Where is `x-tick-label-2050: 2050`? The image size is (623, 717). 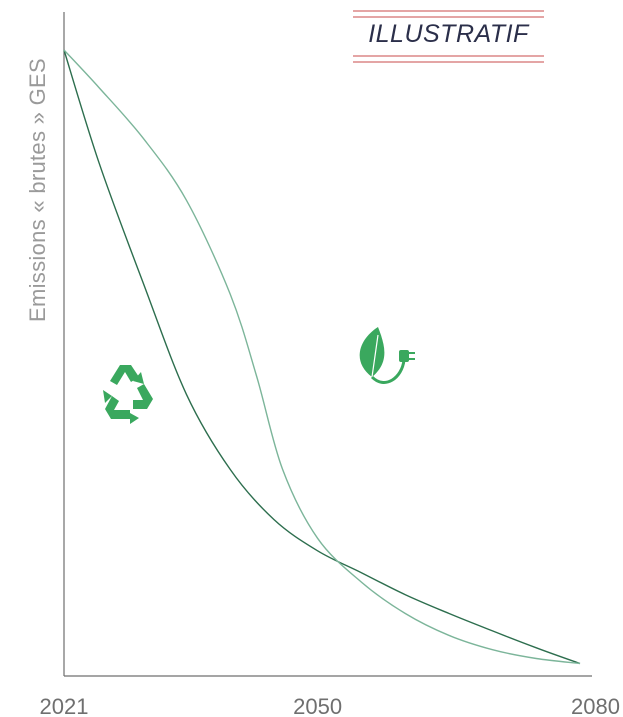 x-tick-label-2050: 2050 is located at coordinates (317, 705).